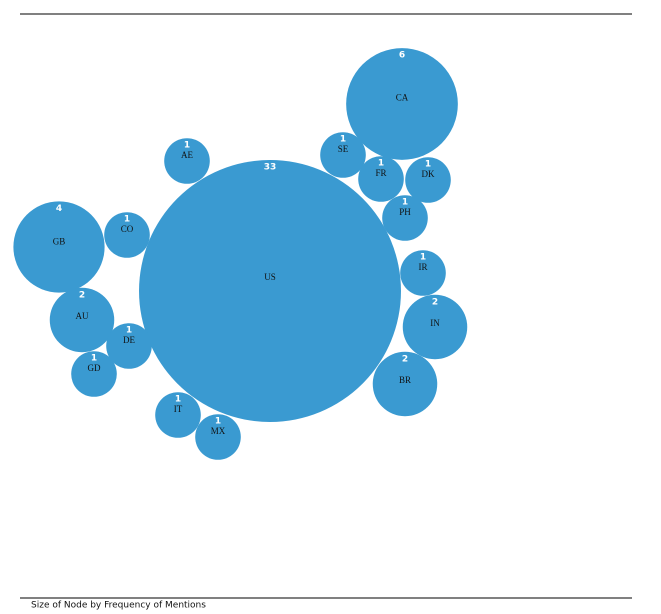 The height and width of the screenshot is (614, 661). I want to click on bubble-label: MX, so click(218, 431).